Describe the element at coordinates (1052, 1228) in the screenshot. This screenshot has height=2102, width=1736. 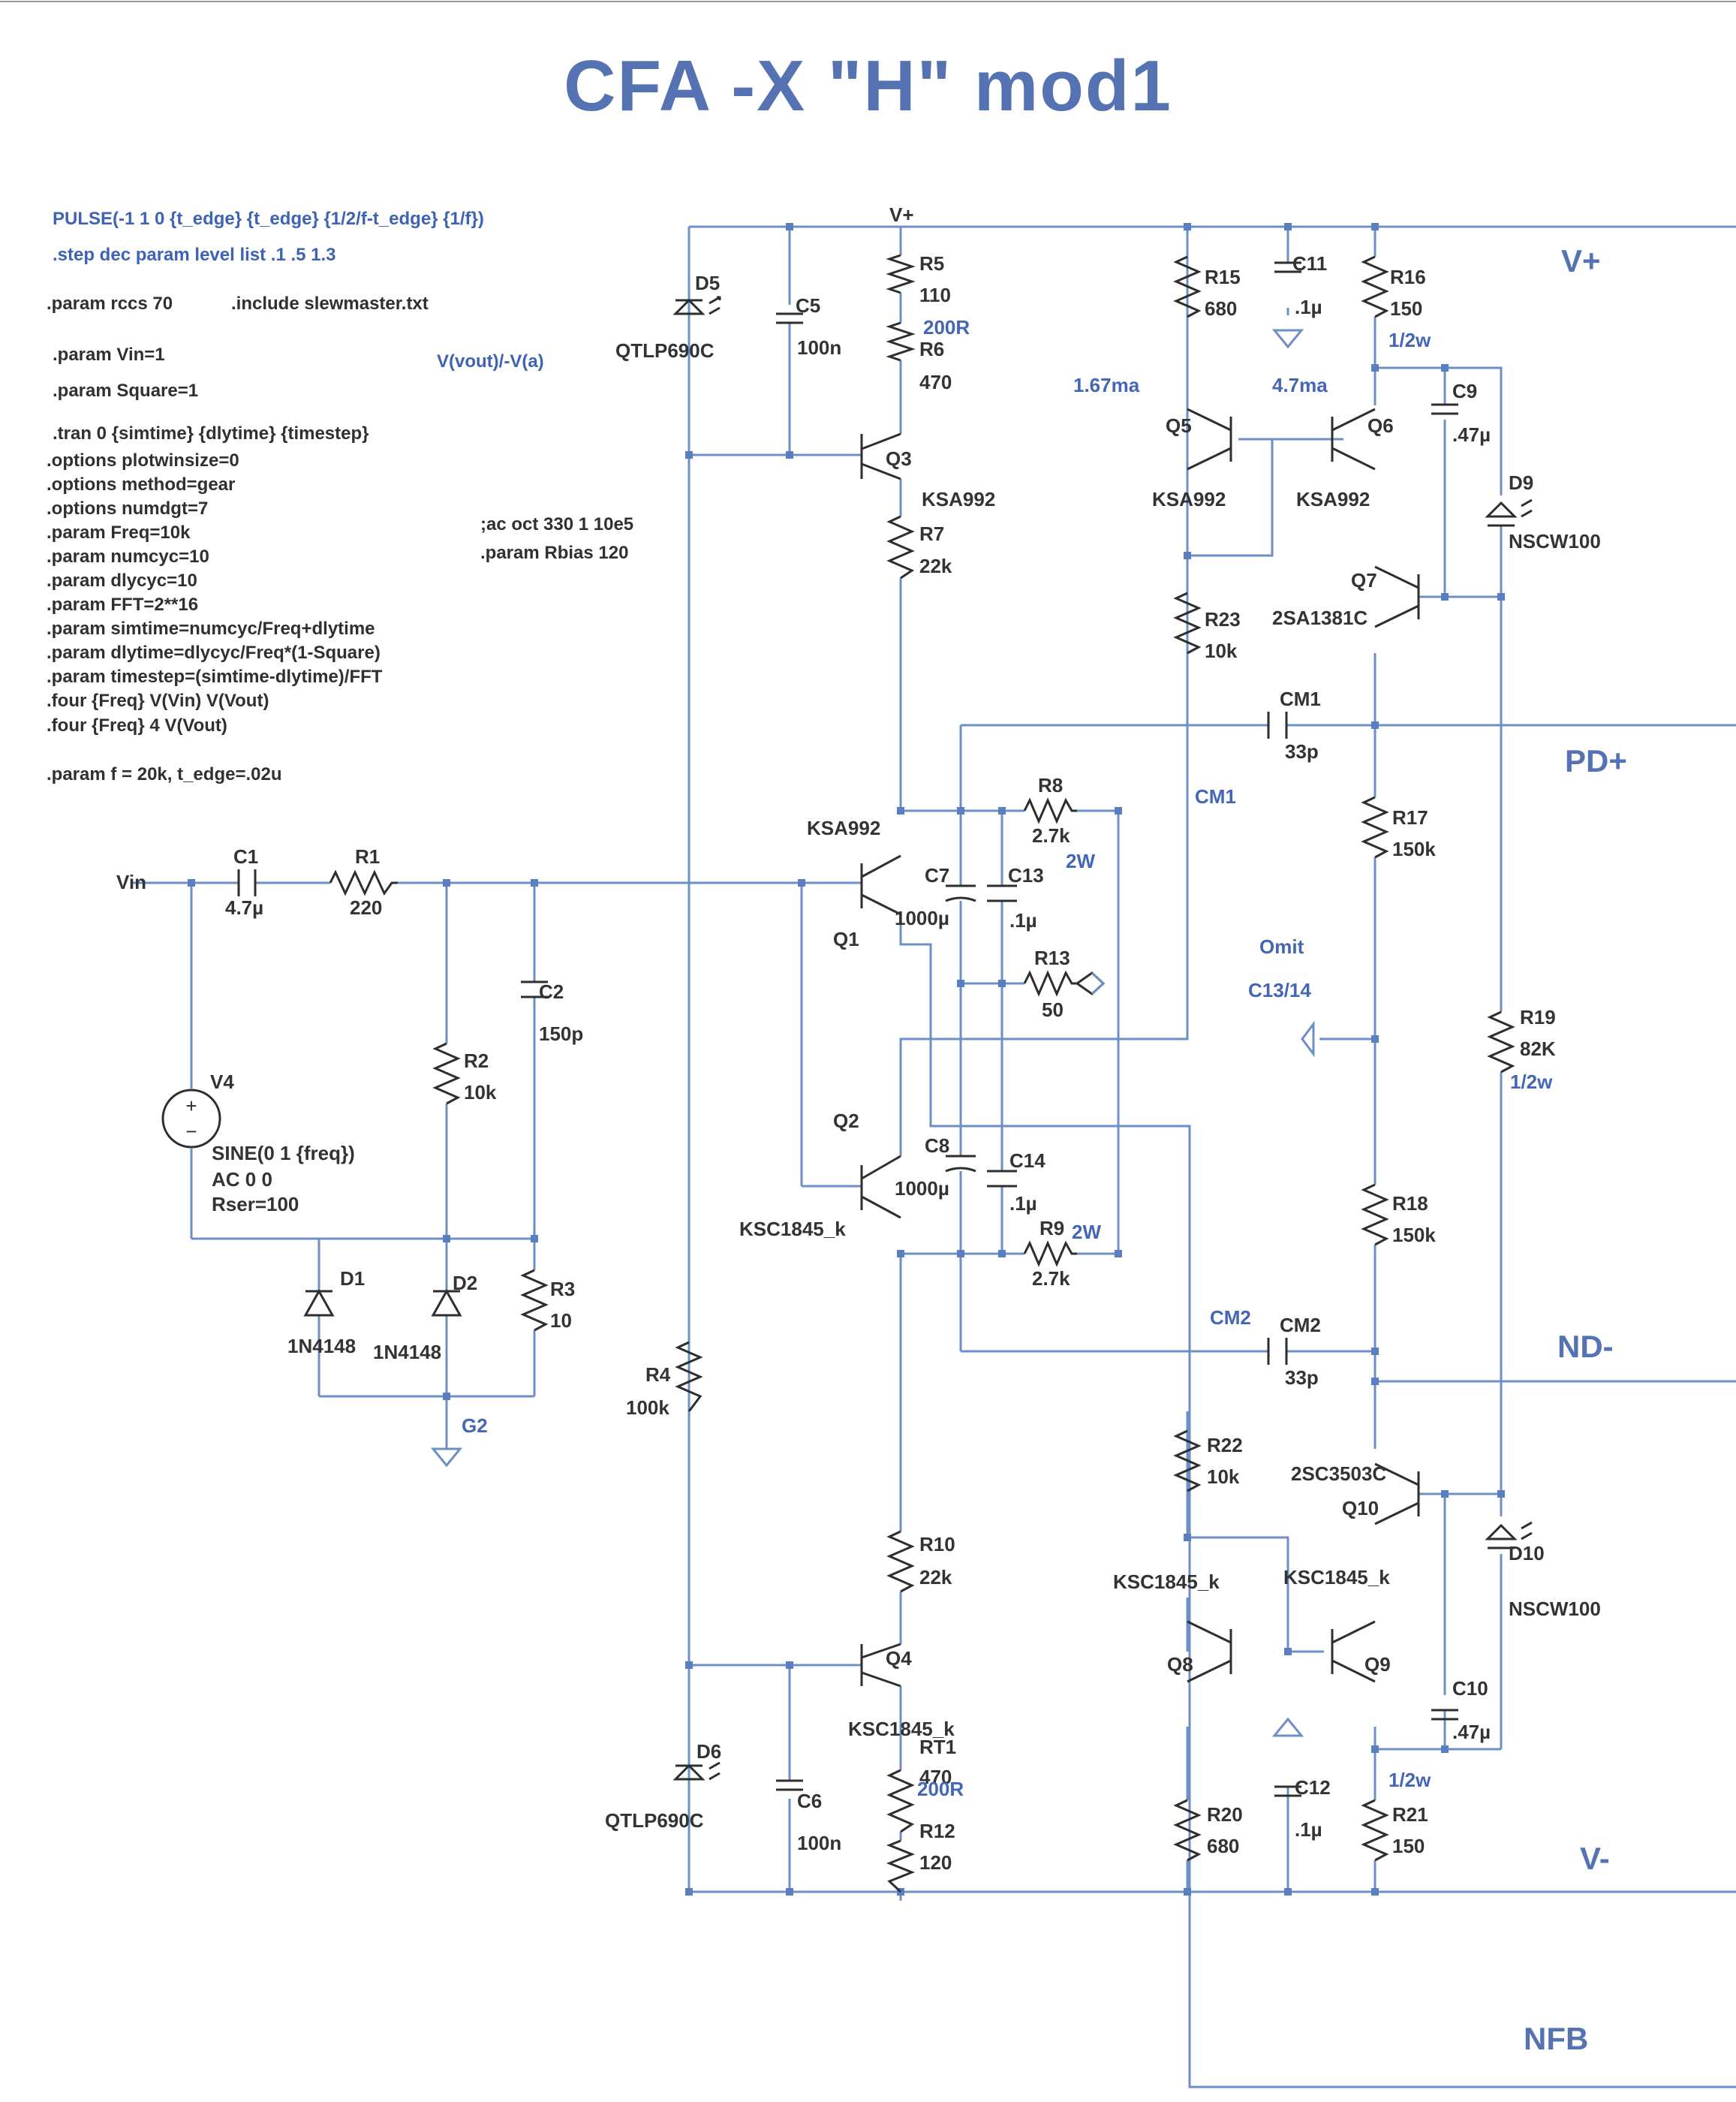
I see `svg-text: R9` at that location.